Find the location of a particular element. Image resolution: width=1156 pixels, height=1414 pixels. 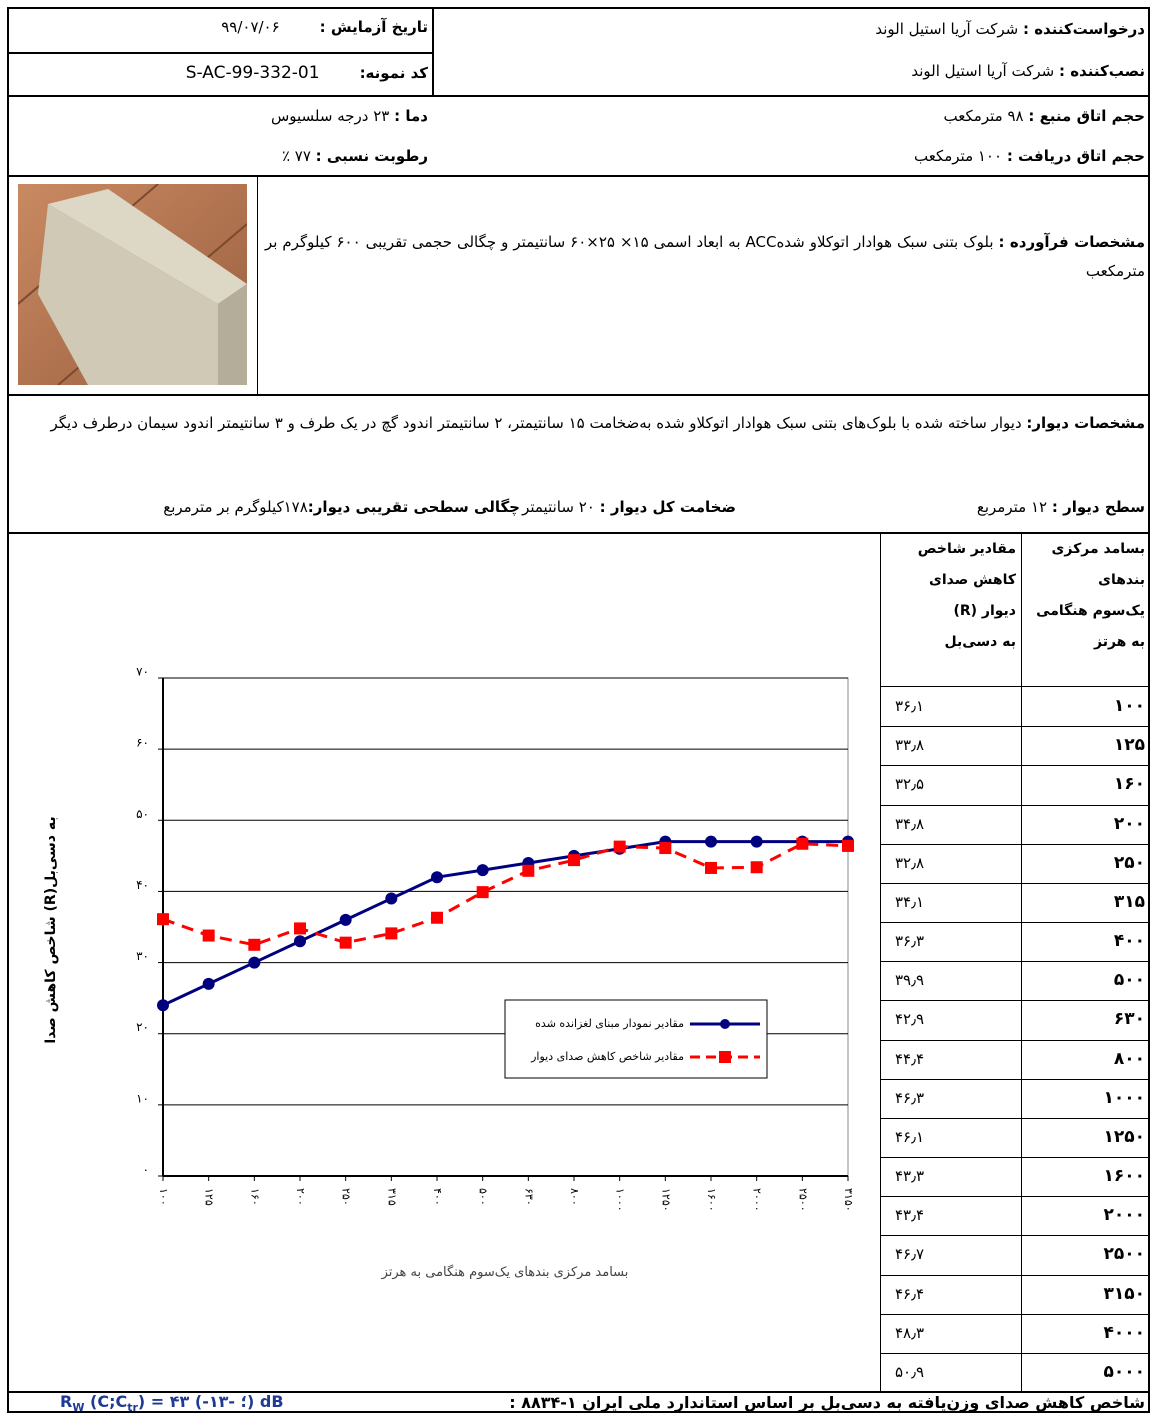

x-tick-label: ۲۰۰۰ is located at coordinates (757, 1200).